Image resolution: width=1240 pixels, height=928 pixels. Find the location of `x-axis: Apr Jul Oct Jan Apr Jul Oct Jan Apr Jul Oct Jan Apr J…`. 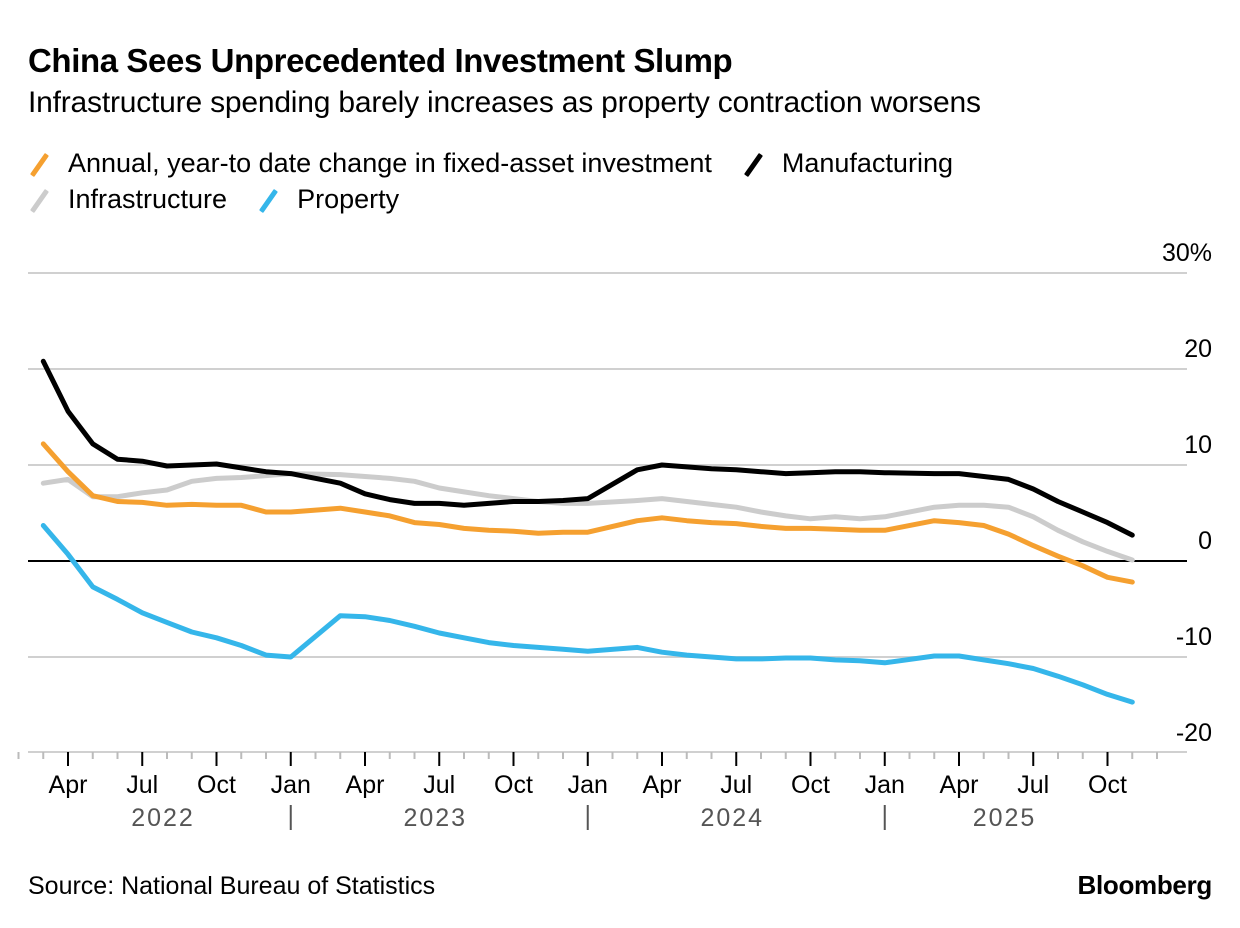

x-axis: Apr Jul Oct Jan Apr Jul Oct Jan Apr Jul Oct Jan Apr J… is located at coordinates (602, 791).